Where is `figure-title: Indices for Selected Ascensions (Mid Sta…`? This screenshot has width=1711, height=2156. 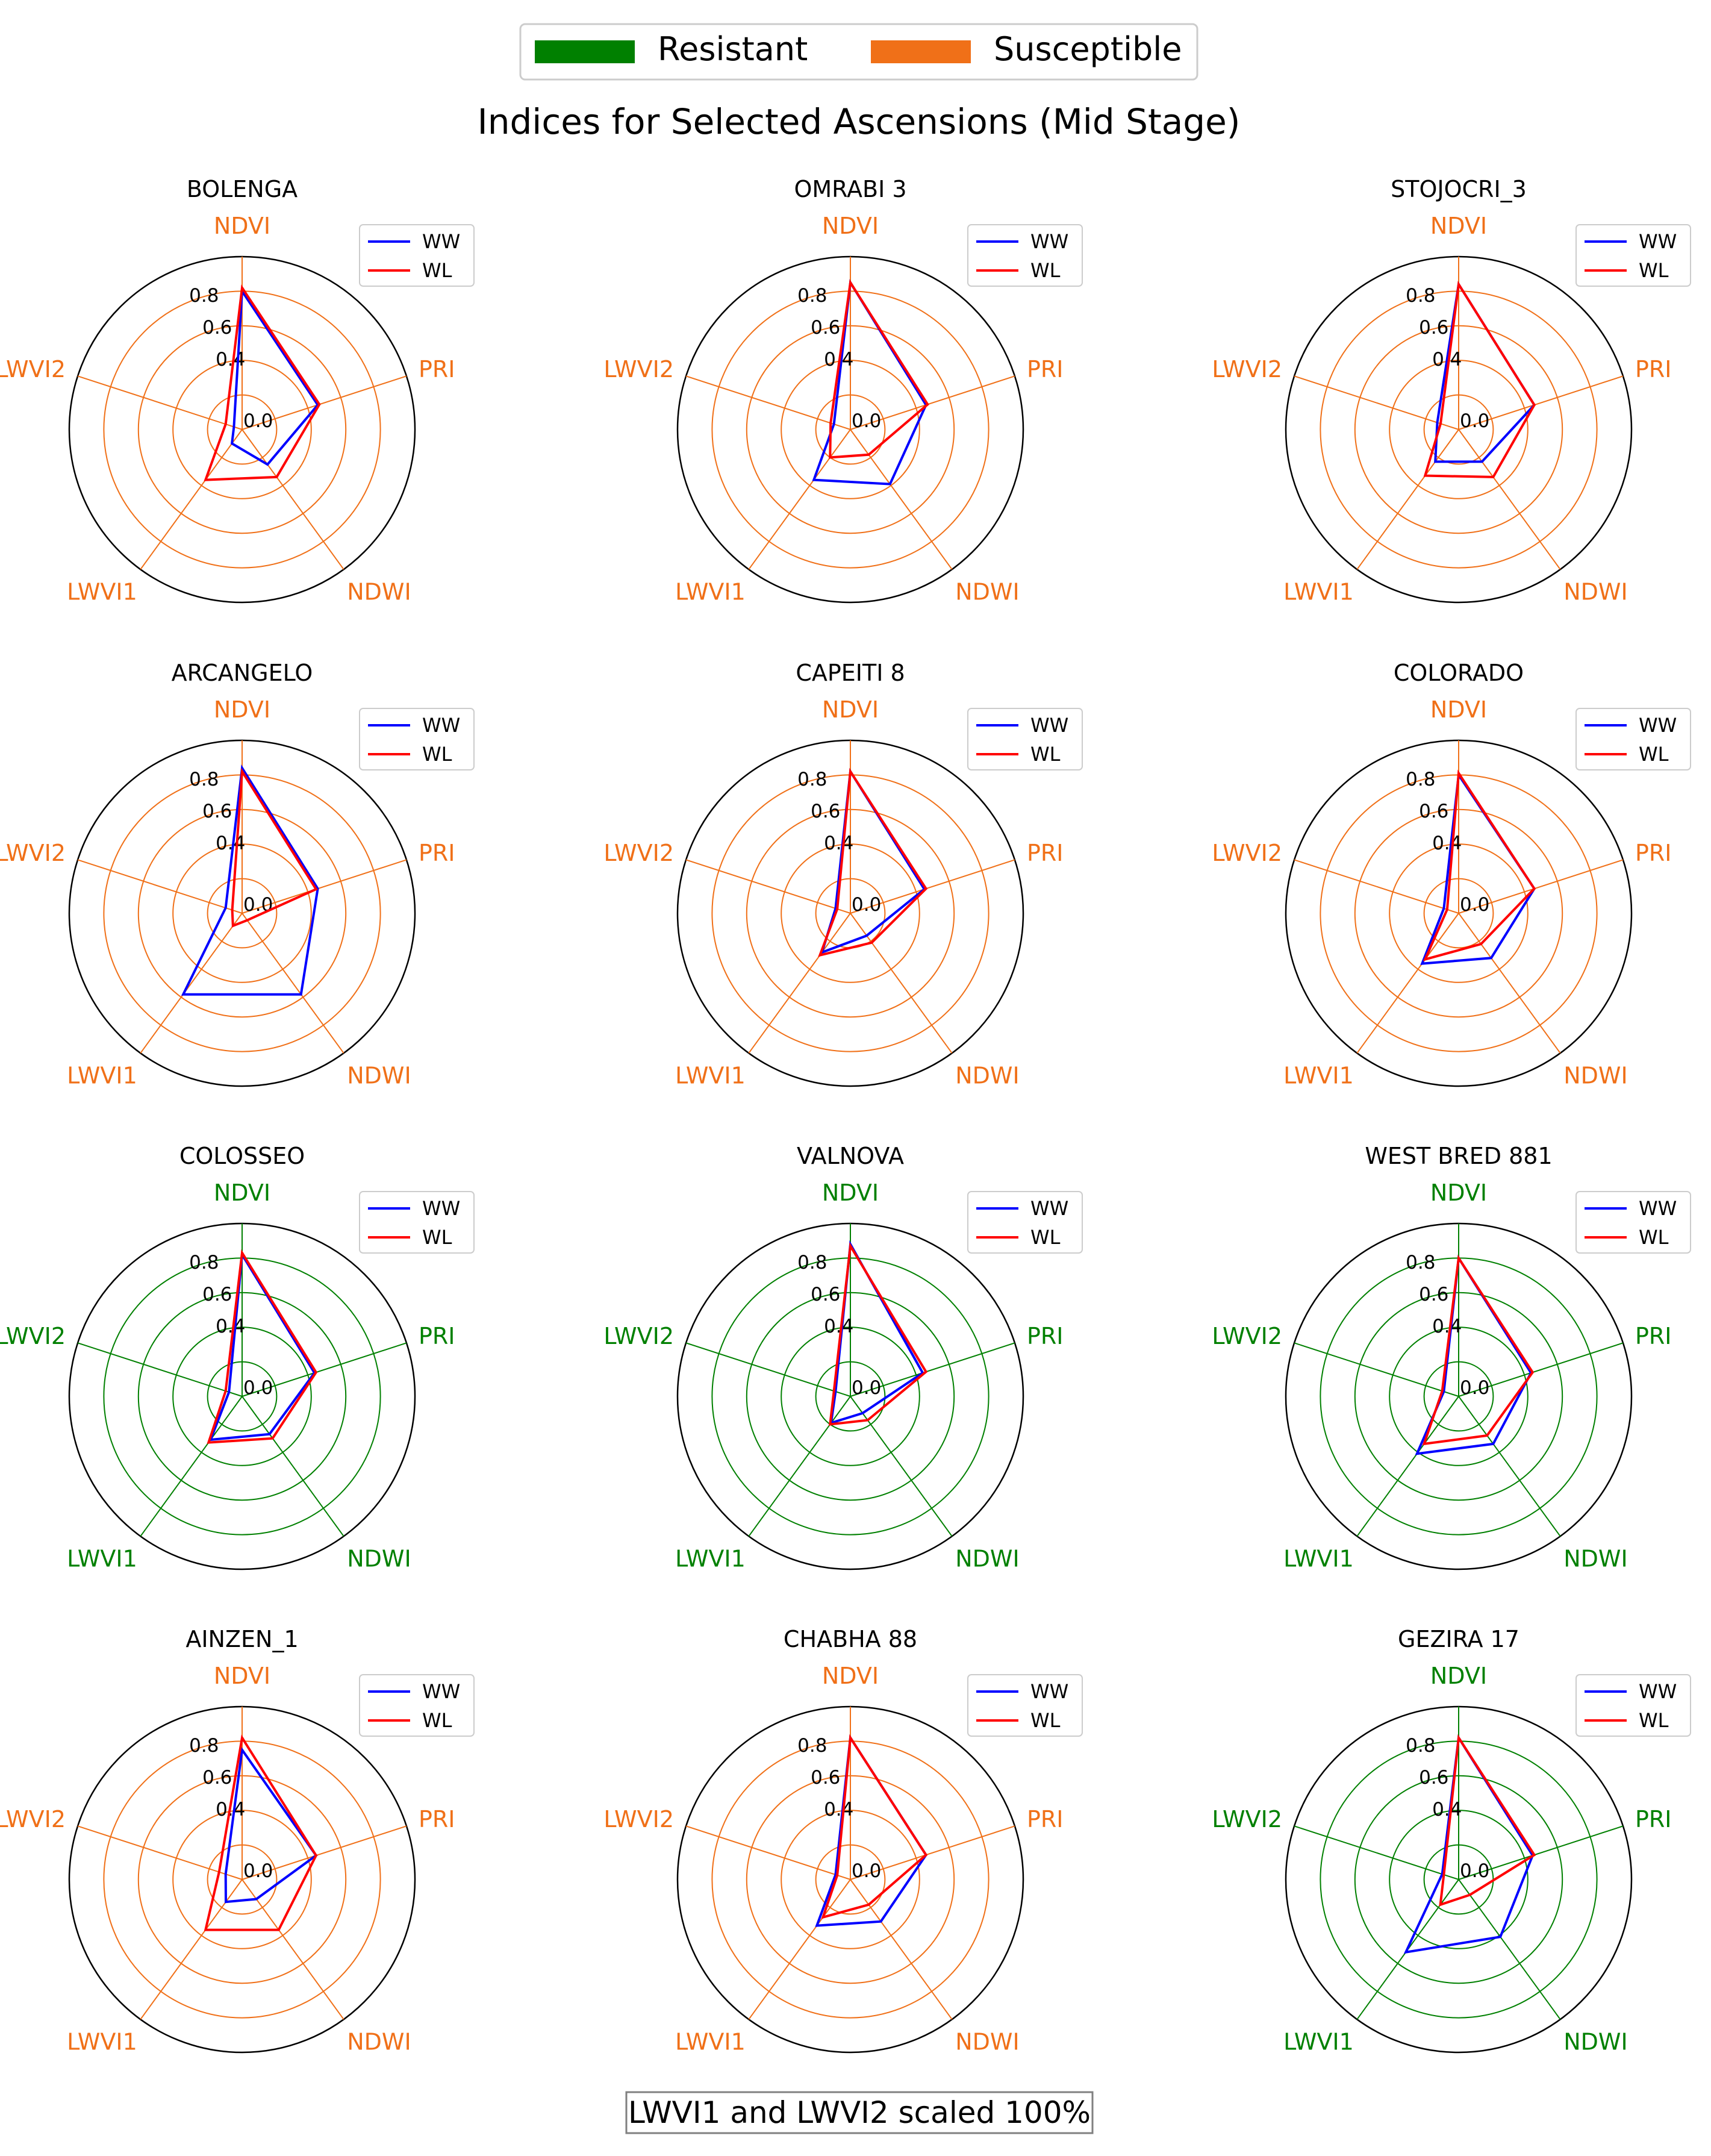 figure-title: Indices for Selected Ascensions (Mid Sta… is located at coordinates (859, 121).